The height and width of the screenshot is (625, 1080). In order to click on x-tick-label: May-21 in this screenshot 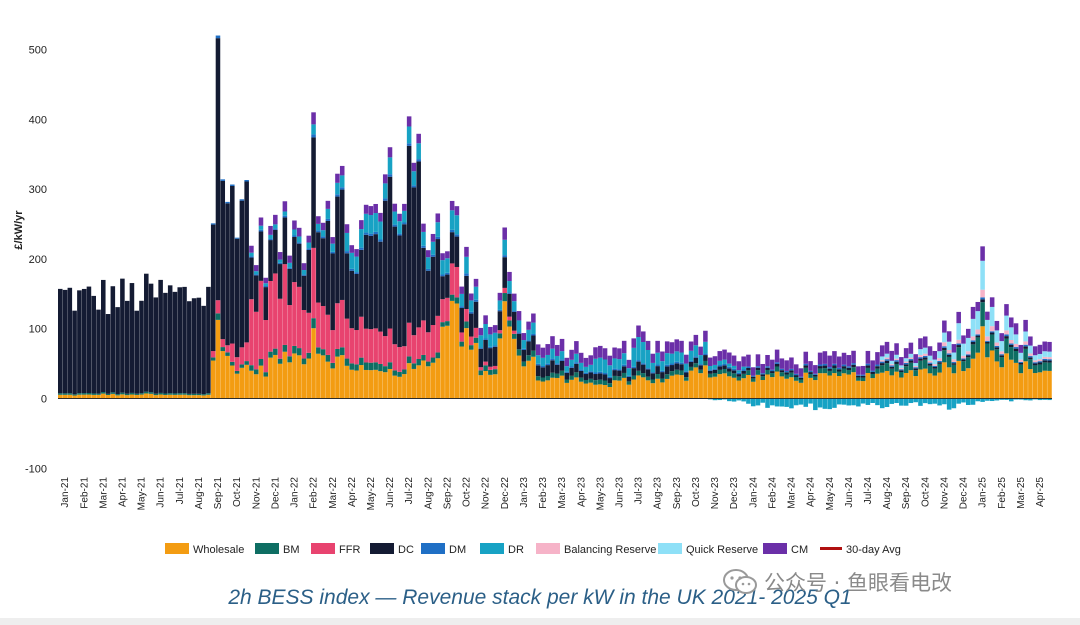, I will do `click(142, 494)`.